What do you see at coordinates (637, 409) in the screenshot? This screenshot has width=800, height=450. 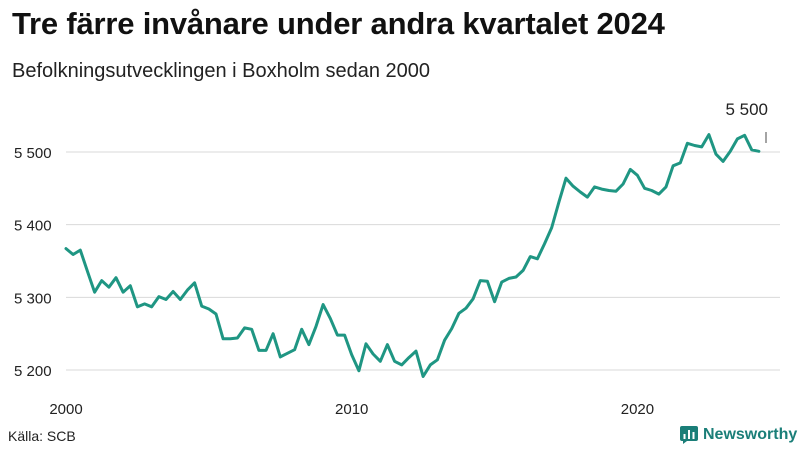 I see `x-tick-label: 2020` at bounding box center [637, 409].